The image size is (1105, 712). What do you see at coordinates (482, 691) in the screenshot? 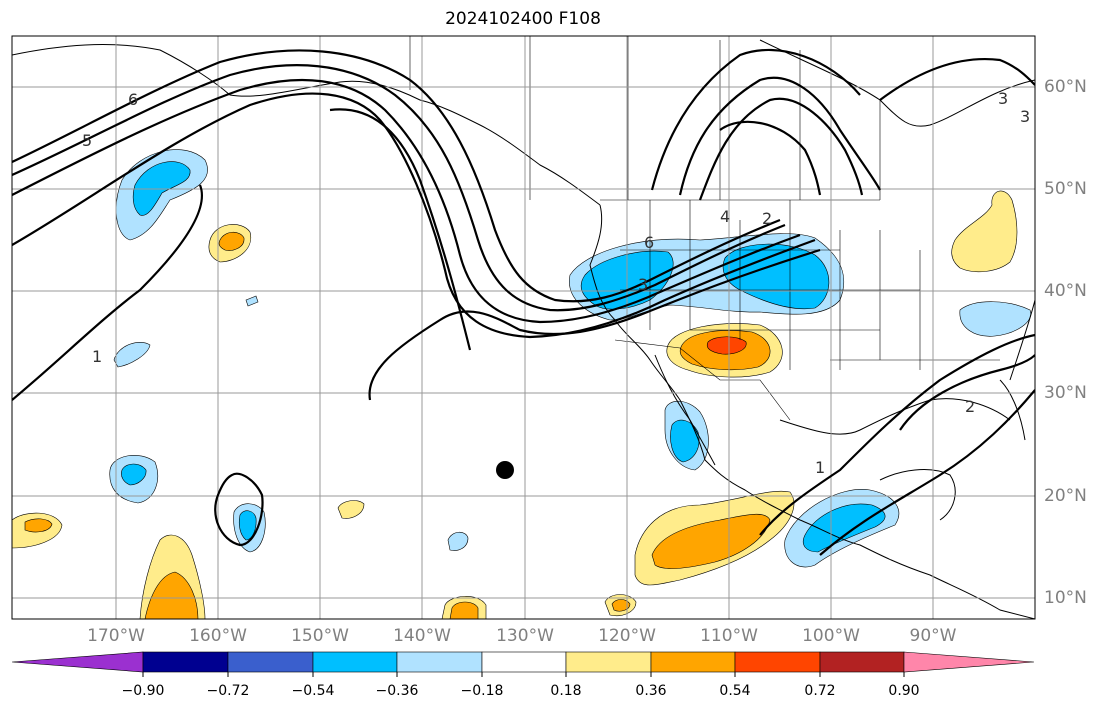
I see `colorbar-tick-label: −0.18` at bounding box center [482, 691].